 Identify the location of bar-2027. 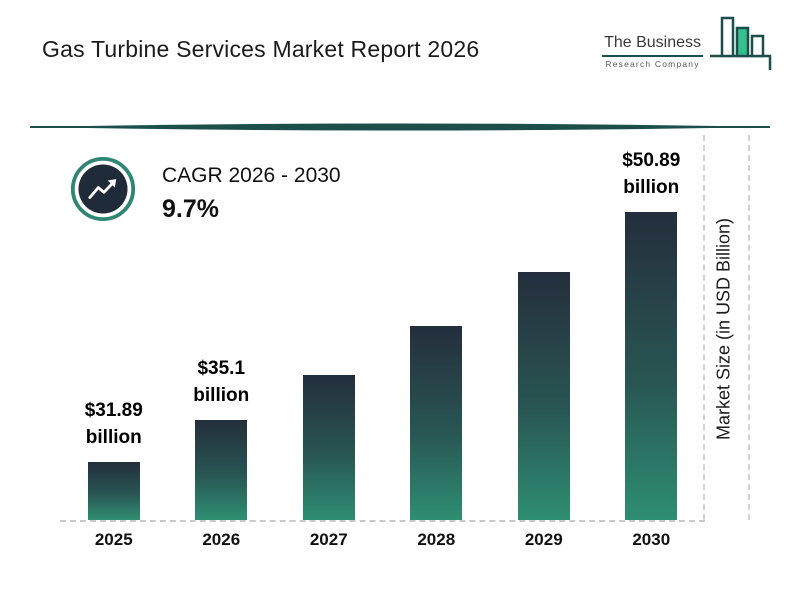
(328, 447).